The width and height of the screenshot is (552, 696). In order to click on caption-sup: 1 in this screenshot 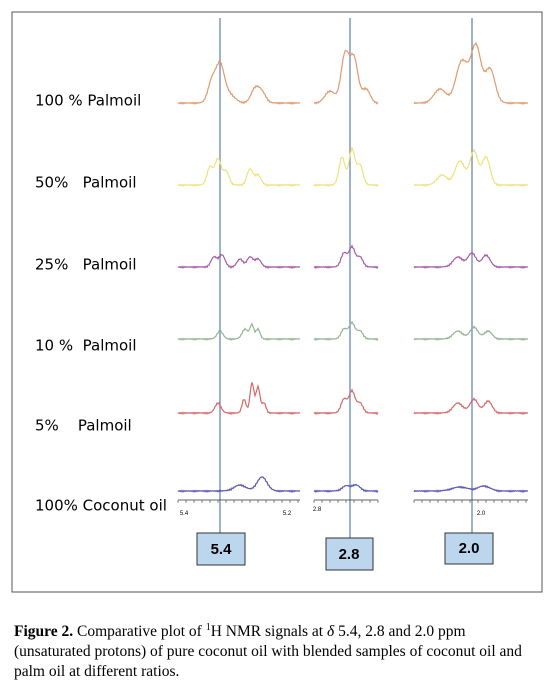, I will do `click(208, 627)`.